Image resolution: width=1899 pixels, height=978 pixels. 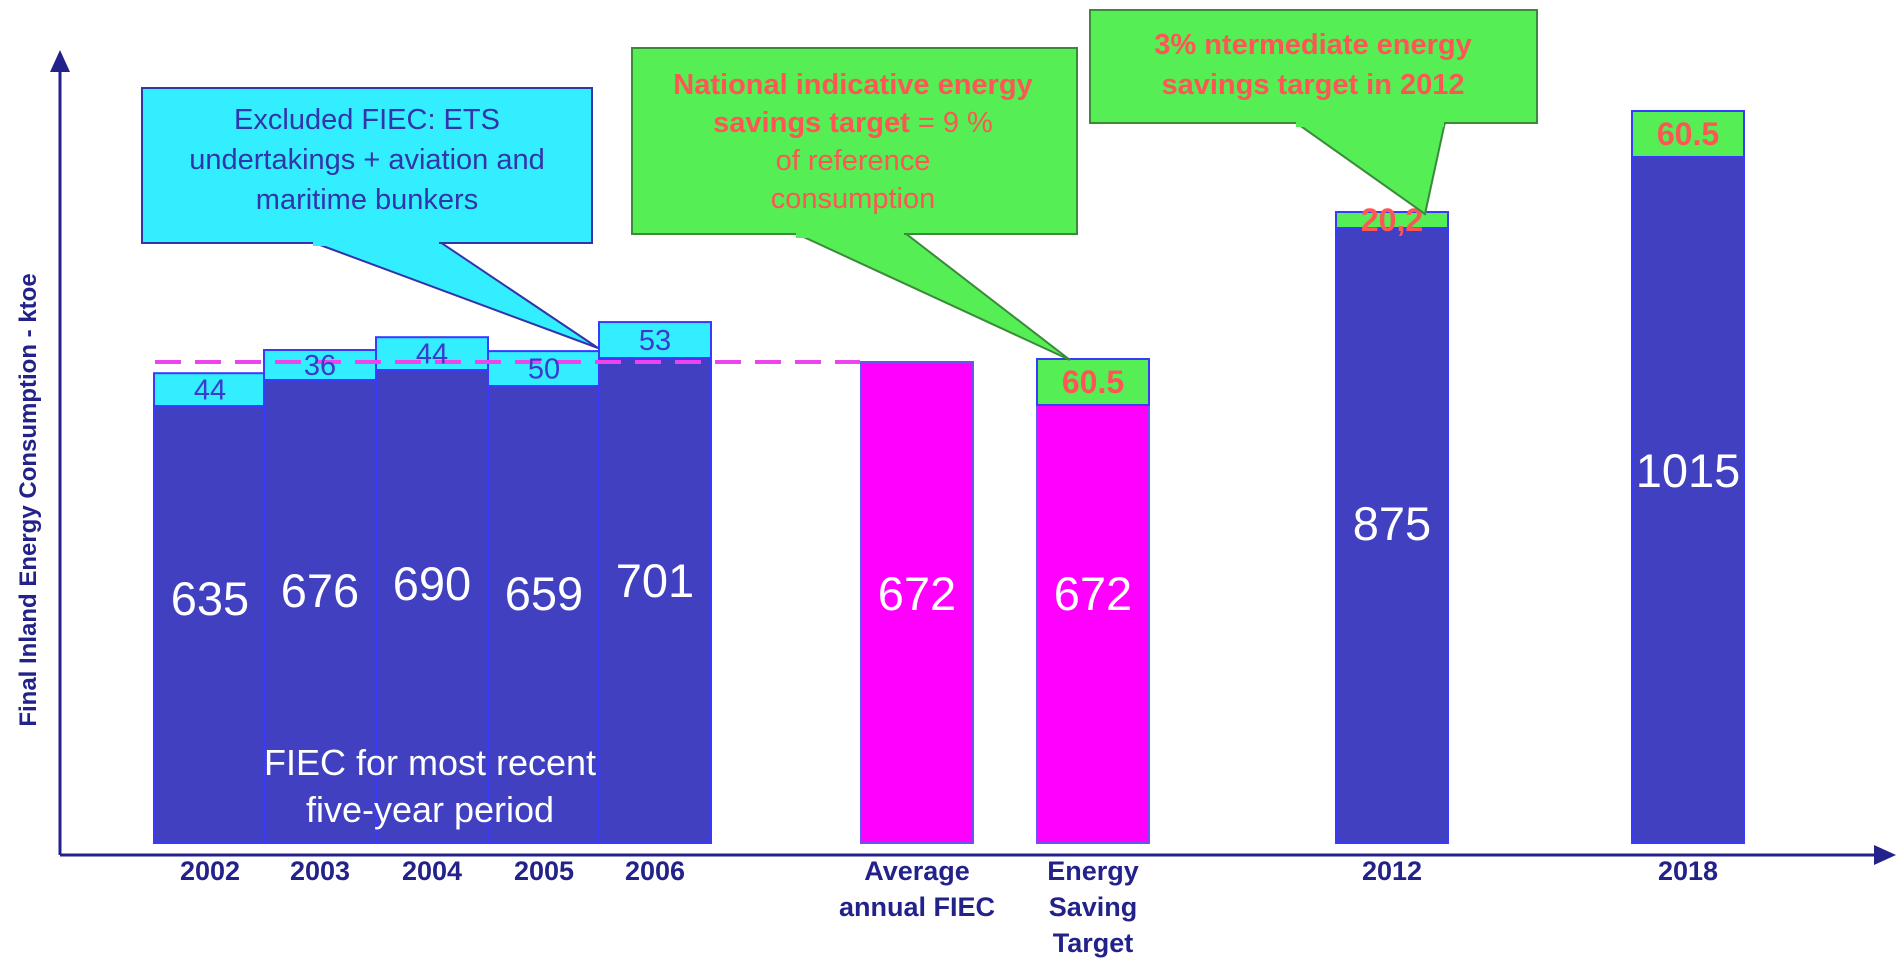 What do you see at coordinates (544, 871) in the screenshot?
I see `x-tick-2005-line-1: 2005` at bounding box center [544, 871].